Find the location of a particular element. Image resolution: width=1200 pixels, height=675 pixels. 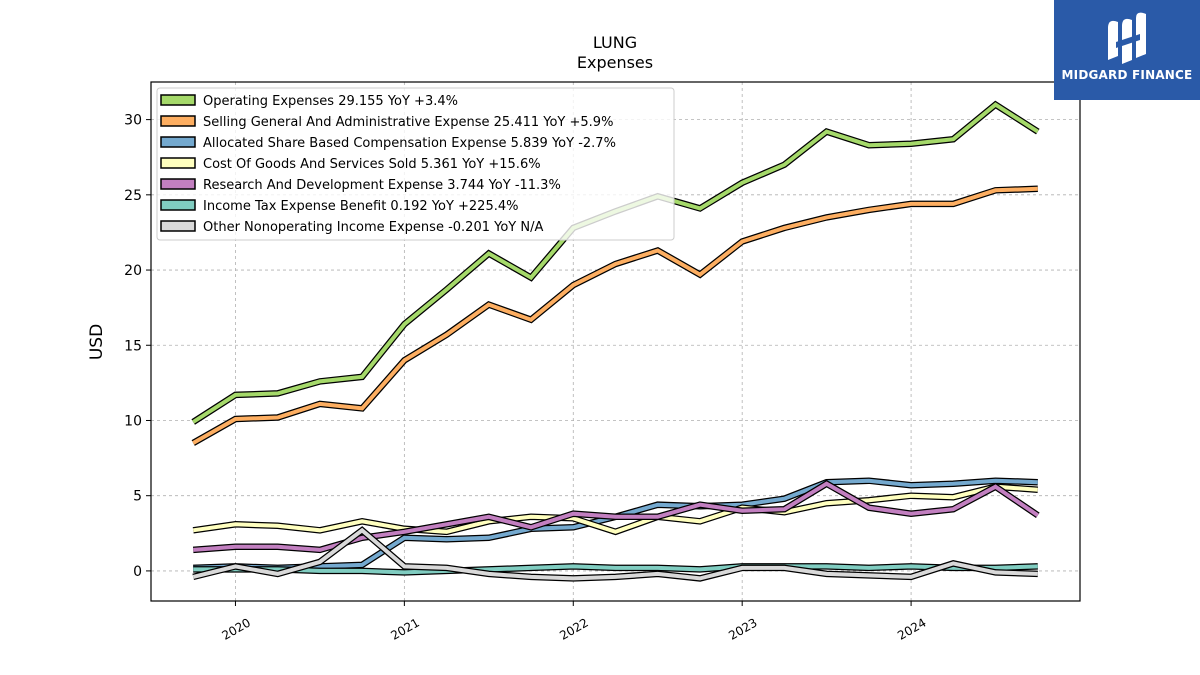

y-tick-label: 0 is located at coordinates (137, 572).